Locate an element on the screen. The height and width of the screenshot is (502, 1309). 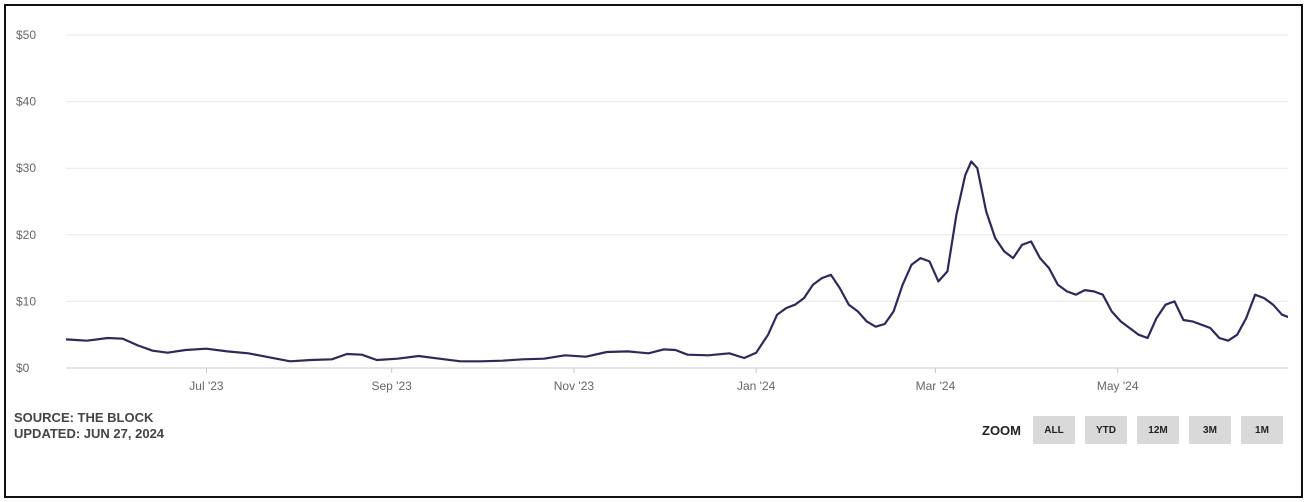
x-tick-label: Sep '23 is located at coordinates (392, 386).